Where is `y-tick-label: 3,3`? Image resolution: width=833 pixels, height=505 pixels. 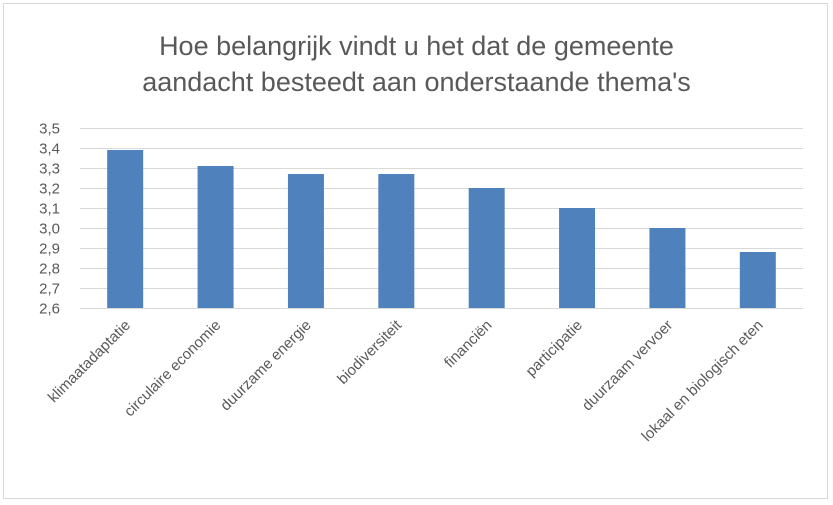
y-tick-label: 3,3 is located at coordinates (49, 169).